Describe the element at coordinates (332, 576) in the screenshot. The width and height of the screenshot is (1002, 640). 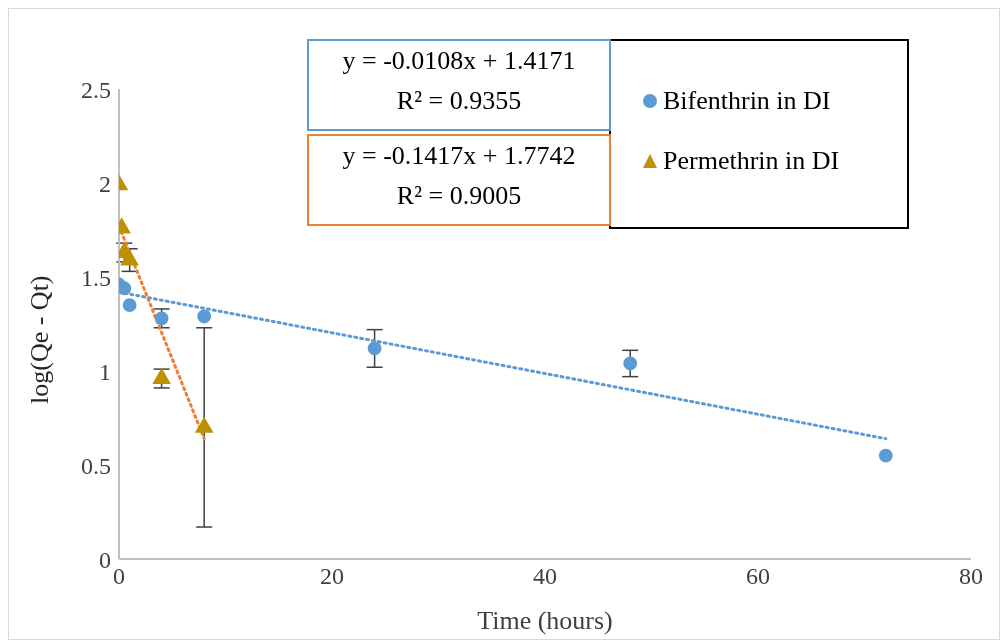
I see `x-tick-label: 20` at that location.